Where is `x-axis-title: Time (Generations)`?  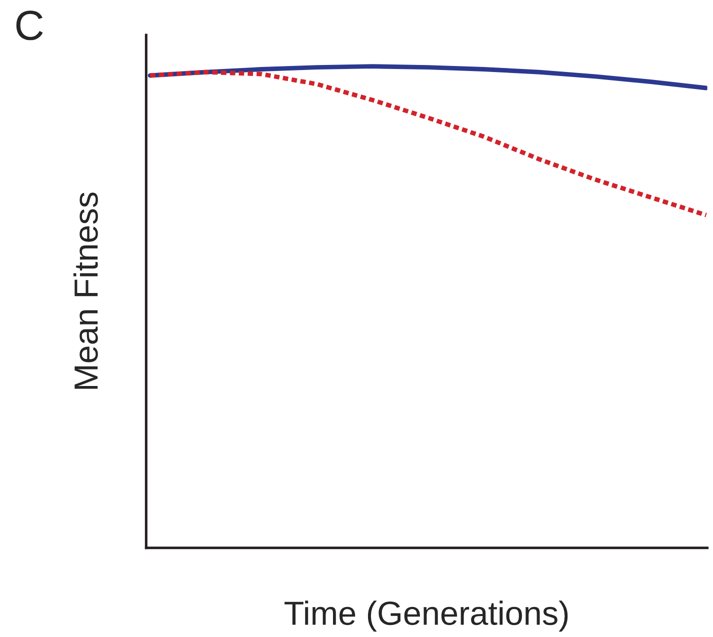
x-axis-title: Time (Generations) is located at coordinates (426, 616).